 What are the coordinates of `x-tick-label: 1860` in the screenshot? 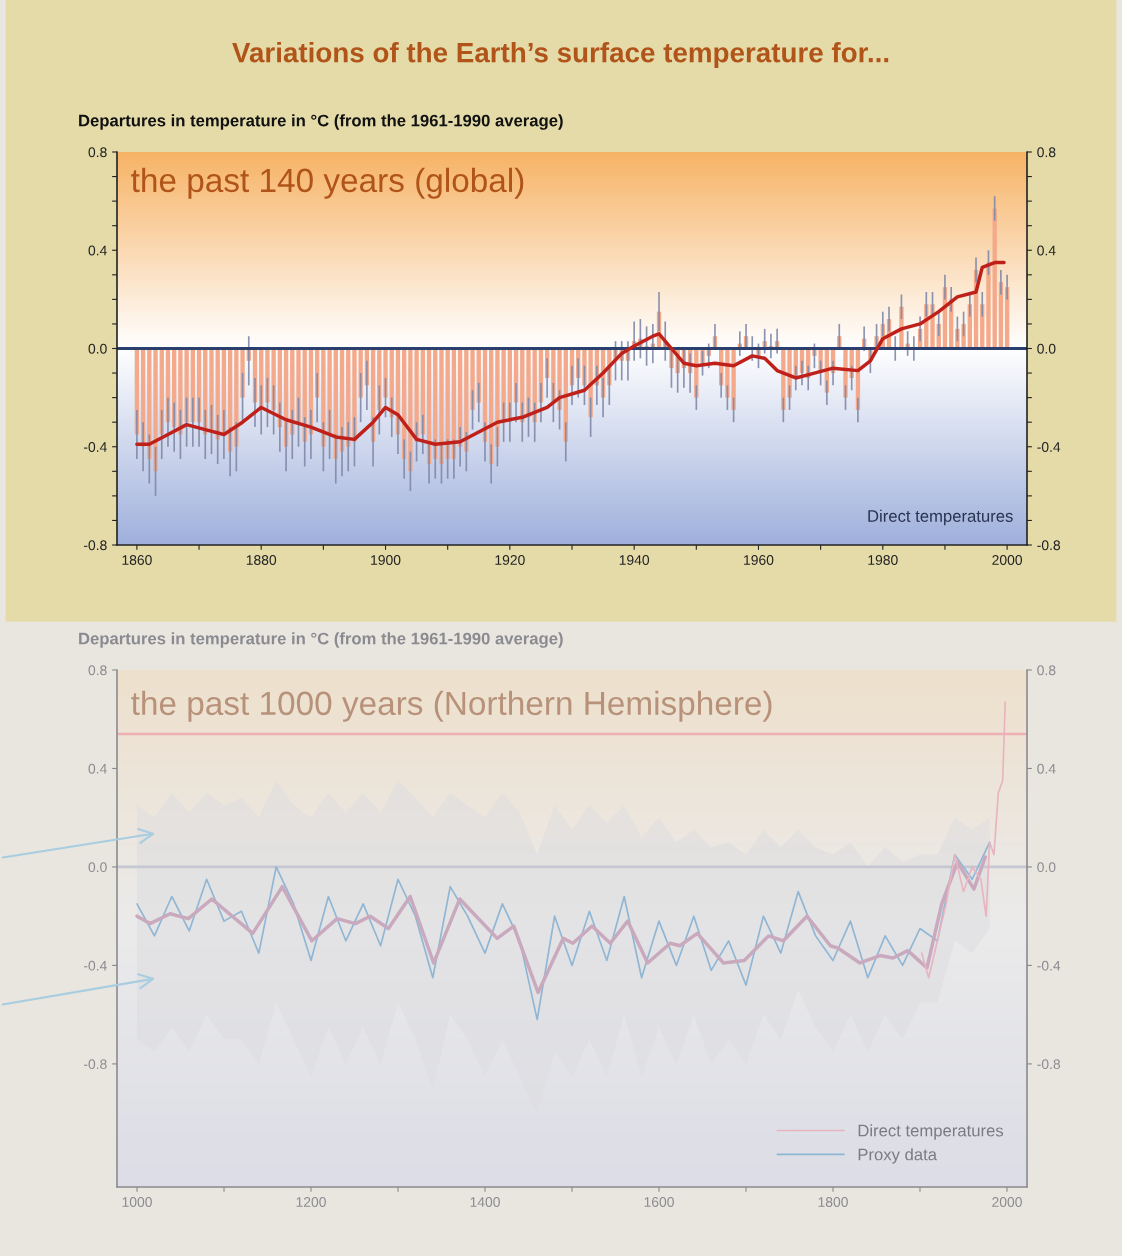 It's located at (137, 560).